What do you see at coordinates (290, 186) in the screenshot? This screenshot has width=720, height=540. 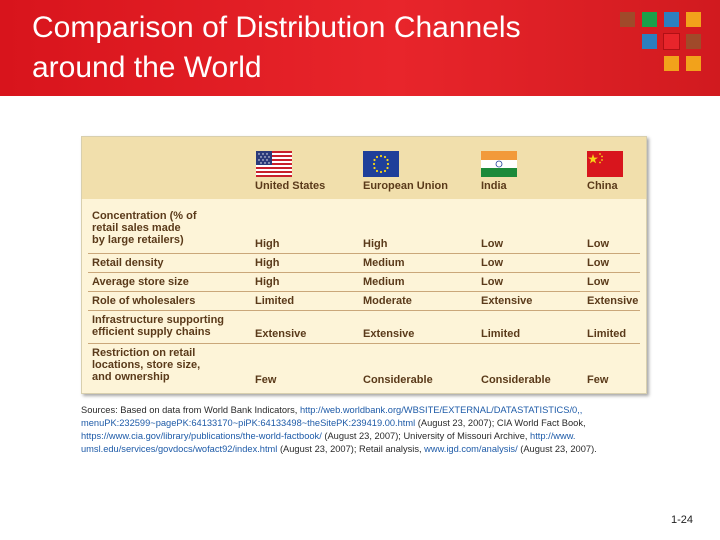 I see `column-header-united-states: United States` at bounding box center [290, 186].